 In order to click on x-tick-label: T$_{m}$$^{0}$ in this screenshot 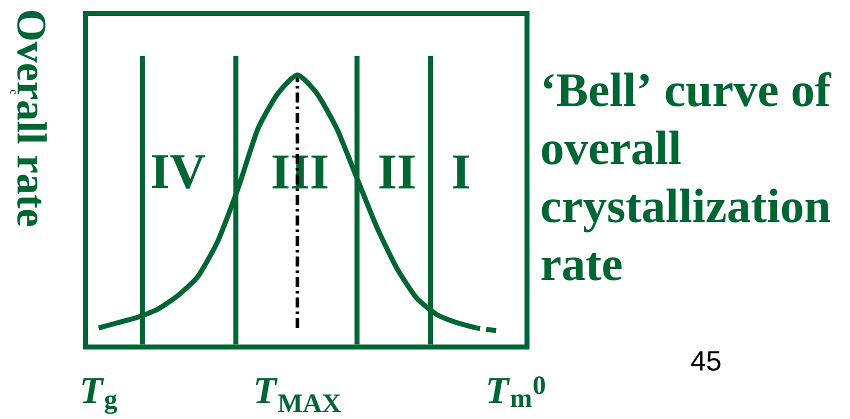, I will do `click(516, 391)`.